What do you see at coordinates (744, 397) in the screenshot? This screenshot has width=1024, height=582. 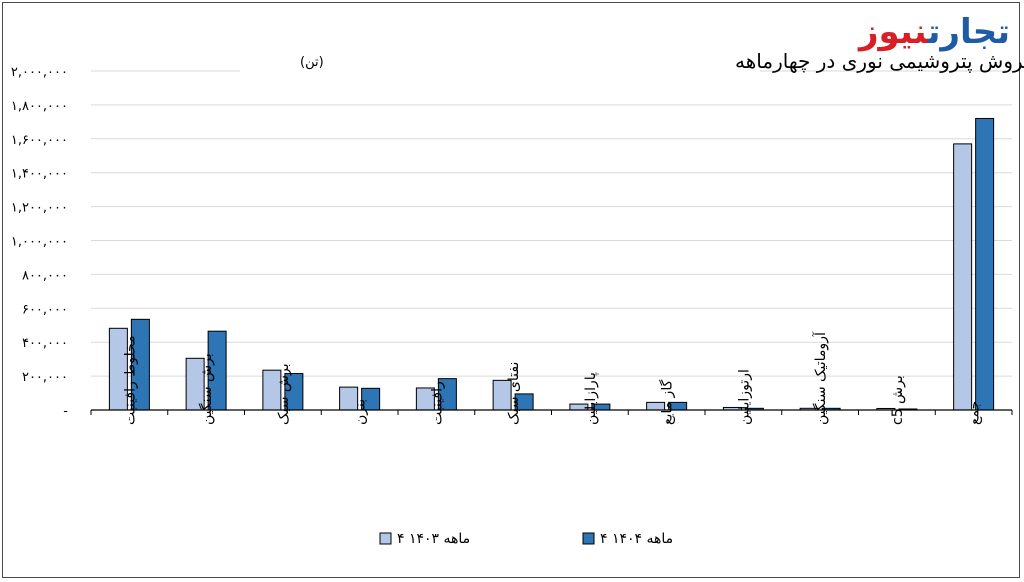 I see `x-tick-label: ارتوزایلین` at bounding box center [744, 397].